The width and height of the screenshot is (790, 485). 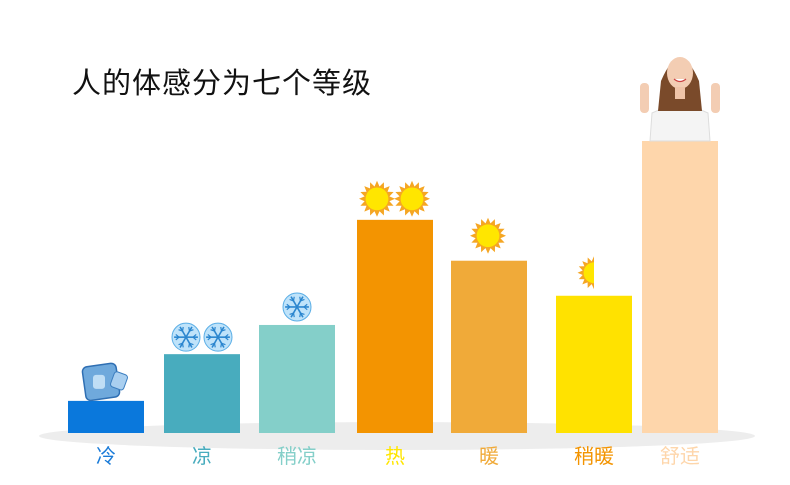 What do you see at coordinates (106, 456) in the screenshot?
I see `category-label: 冷` at bounding box center [106, 456].